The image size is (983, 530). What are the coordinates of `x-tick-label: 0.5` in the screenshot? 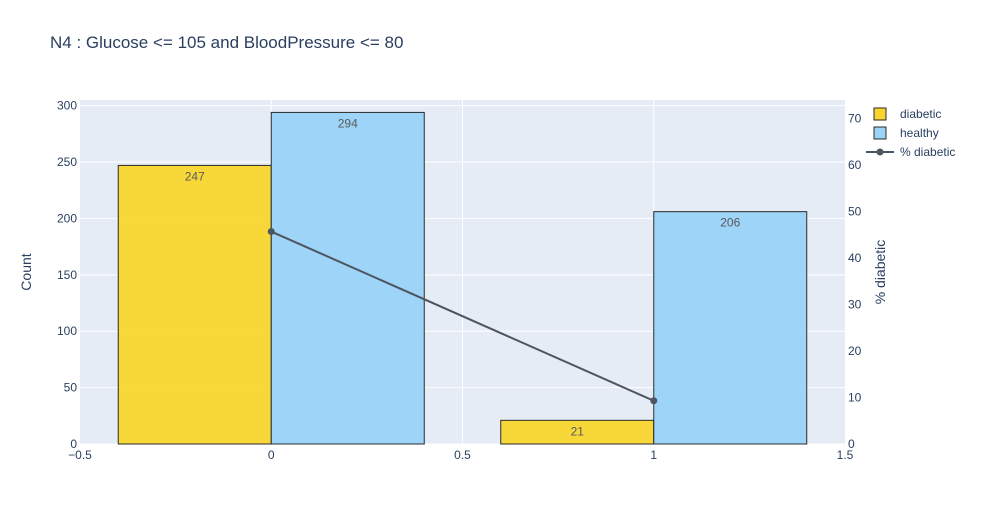 It's located at (462, 455).